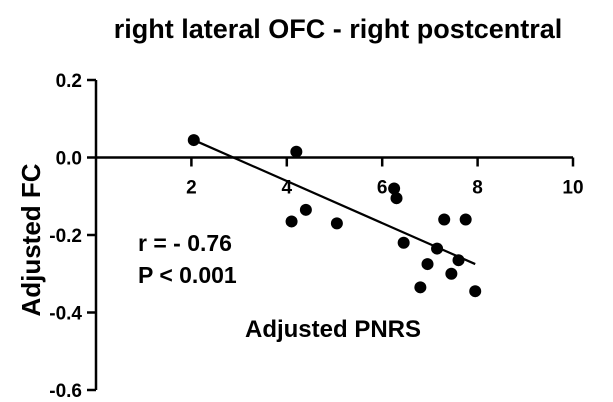 The image size is (613, 402). Describe the element at coordinates (65, 236) in the screenshot. I see `y-tick-label: -0.2` at that location.